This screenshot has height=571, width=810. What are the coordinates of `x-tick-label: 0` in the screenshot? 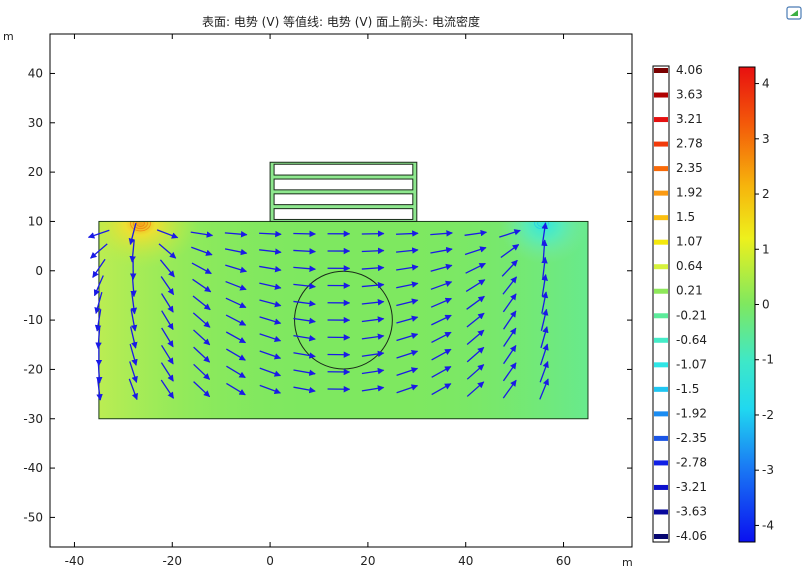 It's located at (270, 561).